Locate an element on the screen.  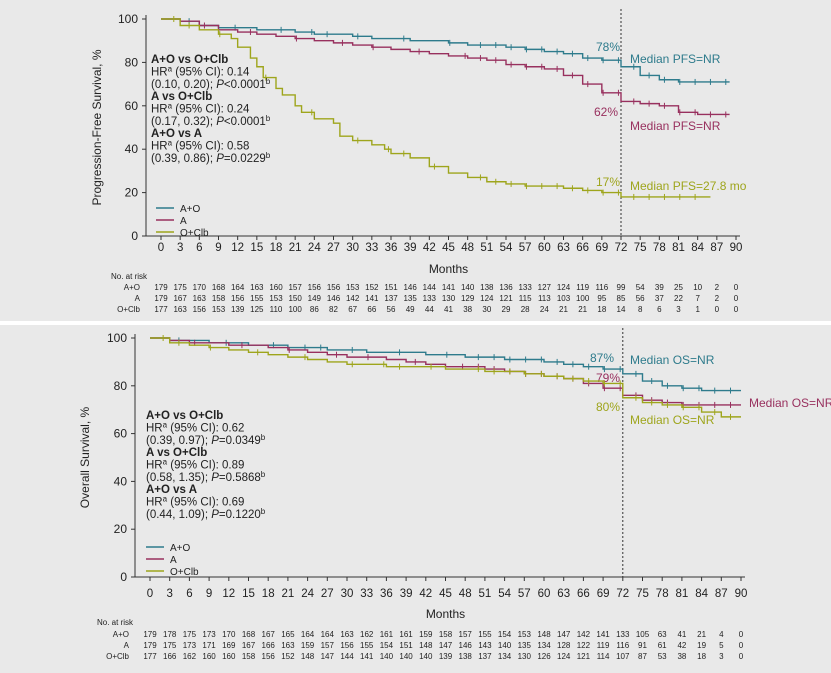
c0-x-tick-label: 66 is located at coordinates (582, 248).